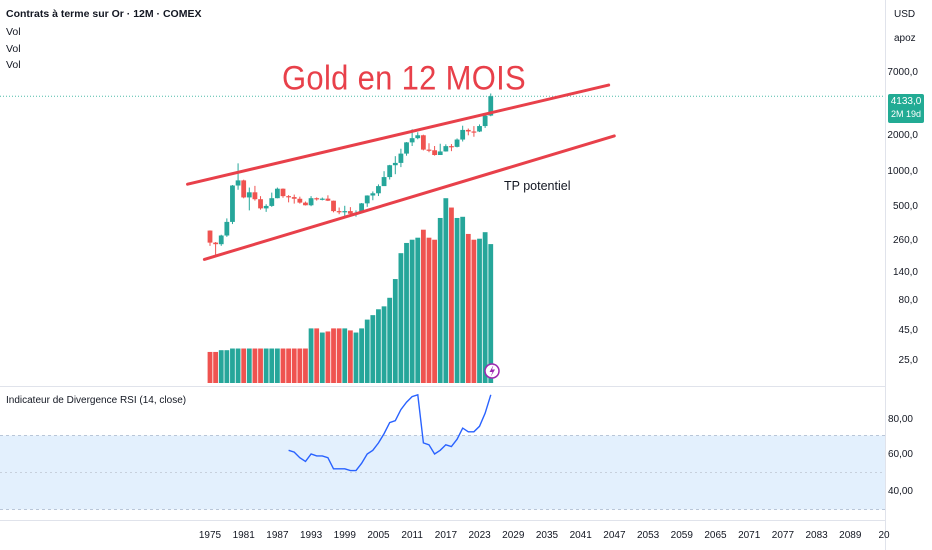  What do you see at coordinates (905, 14) in the screenshot?
I see `currency-label: USD` at bounding box center [905, 14].